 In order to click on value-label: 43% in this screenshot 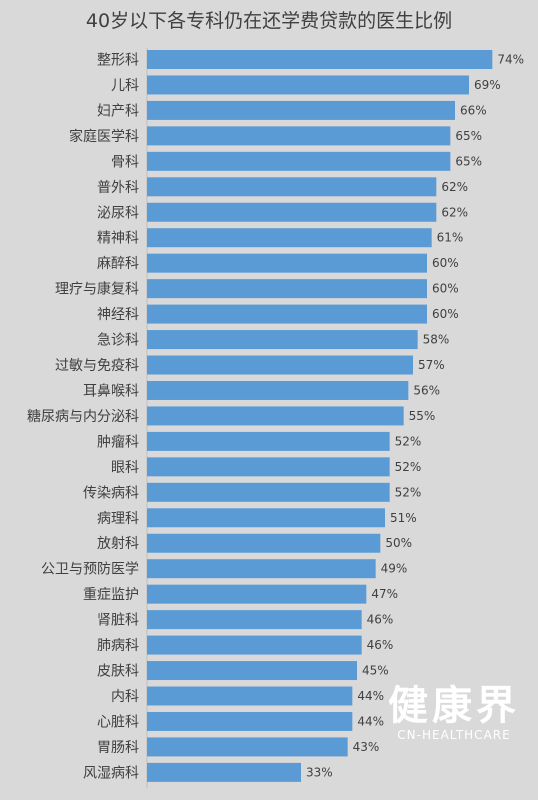, I will do `click(366, 747)`.